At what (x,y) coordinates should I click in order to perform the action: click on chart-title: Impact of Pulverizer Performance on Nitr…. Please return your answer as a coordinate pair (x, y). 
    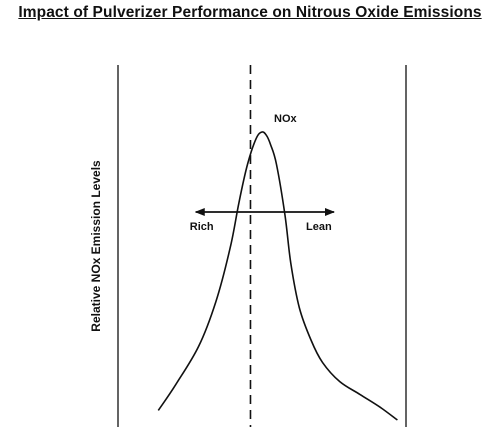
    Looking at the image, I should click on (250, 12).